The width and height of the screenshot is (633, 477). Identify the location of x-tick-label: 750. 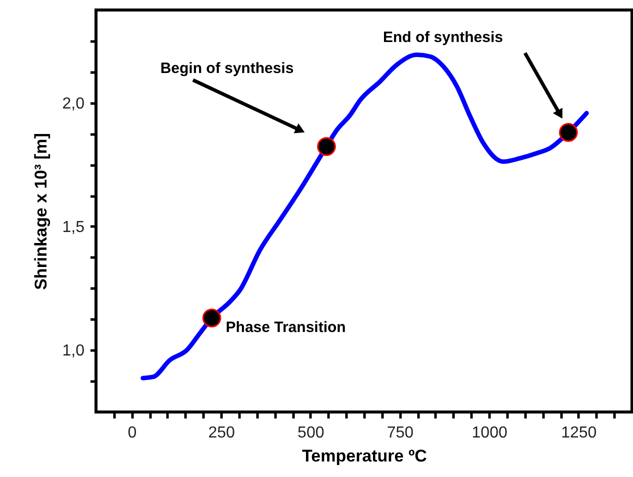
(400, 433).